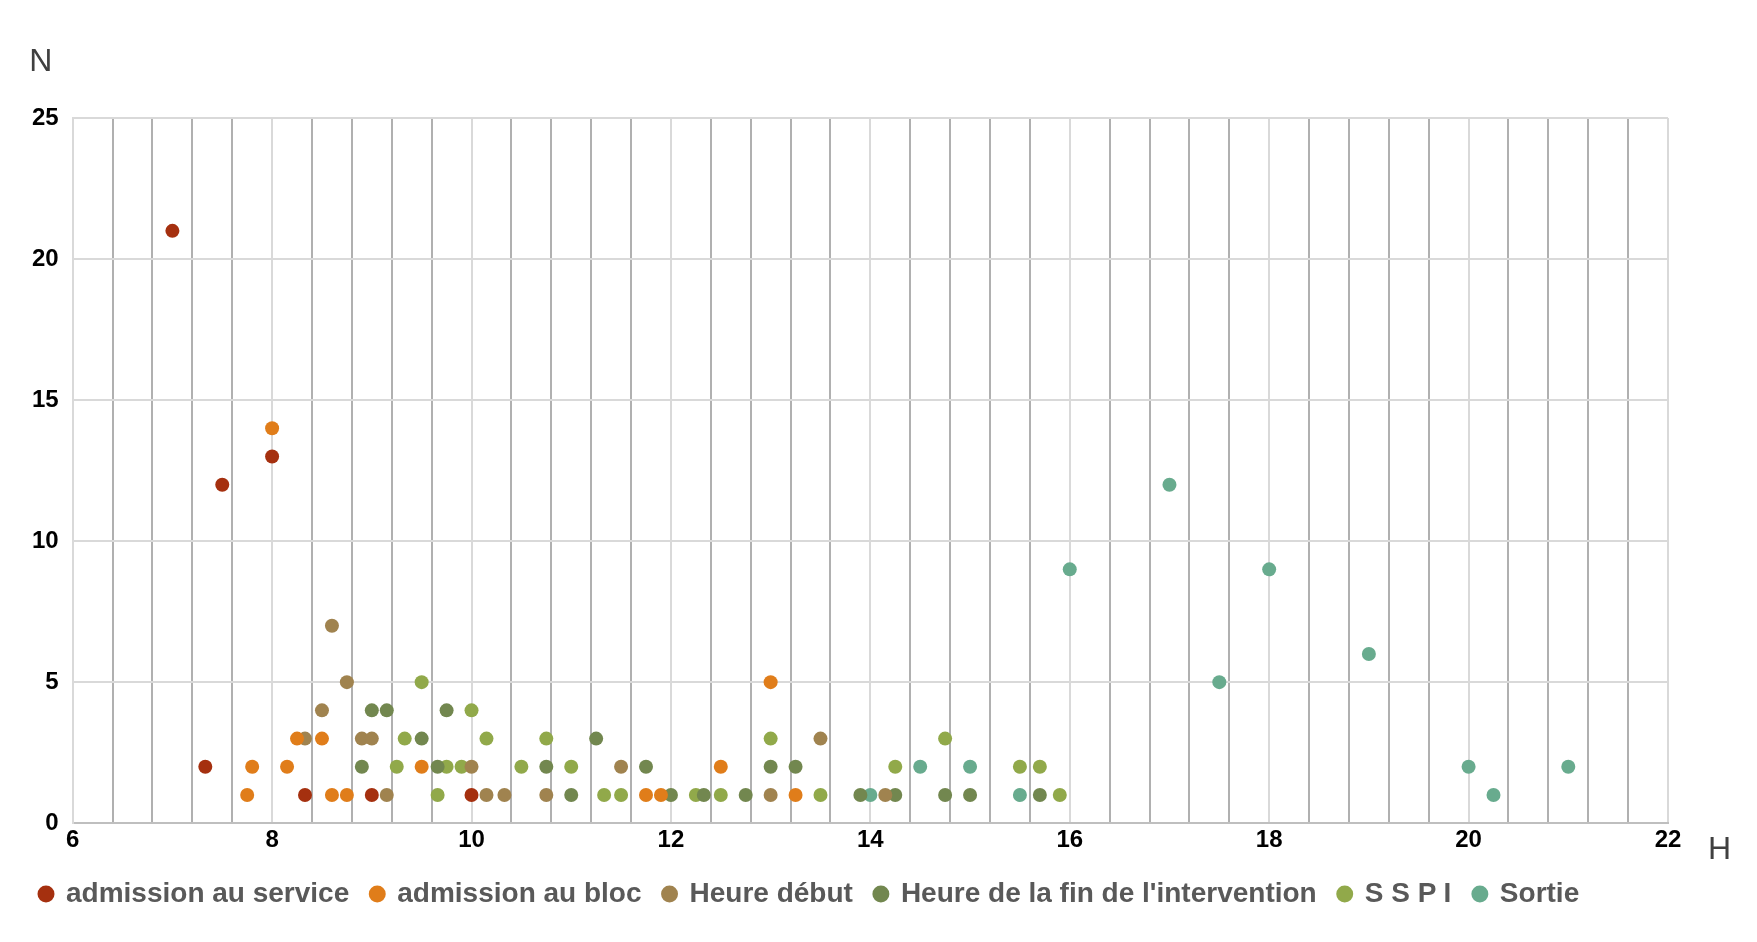  Describe the element at coordinates (1539, 892) in the screenshot. I see `legend-label: Sortie` at that location.